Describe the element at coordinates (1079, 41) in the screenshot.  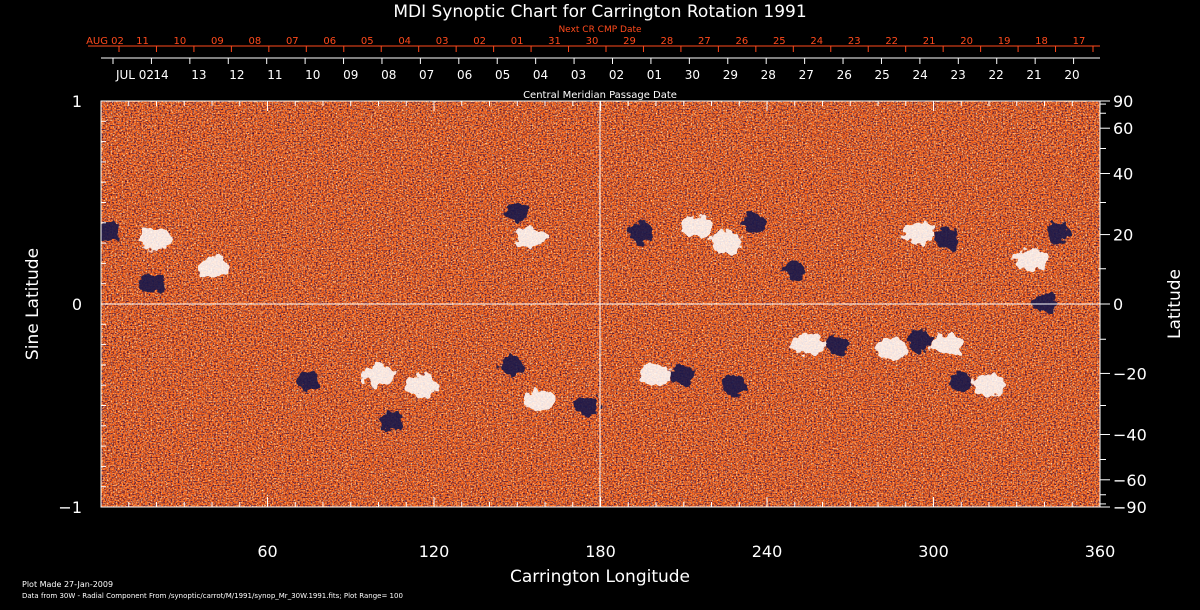
I see `next-cr-date-label: 17` at that location.